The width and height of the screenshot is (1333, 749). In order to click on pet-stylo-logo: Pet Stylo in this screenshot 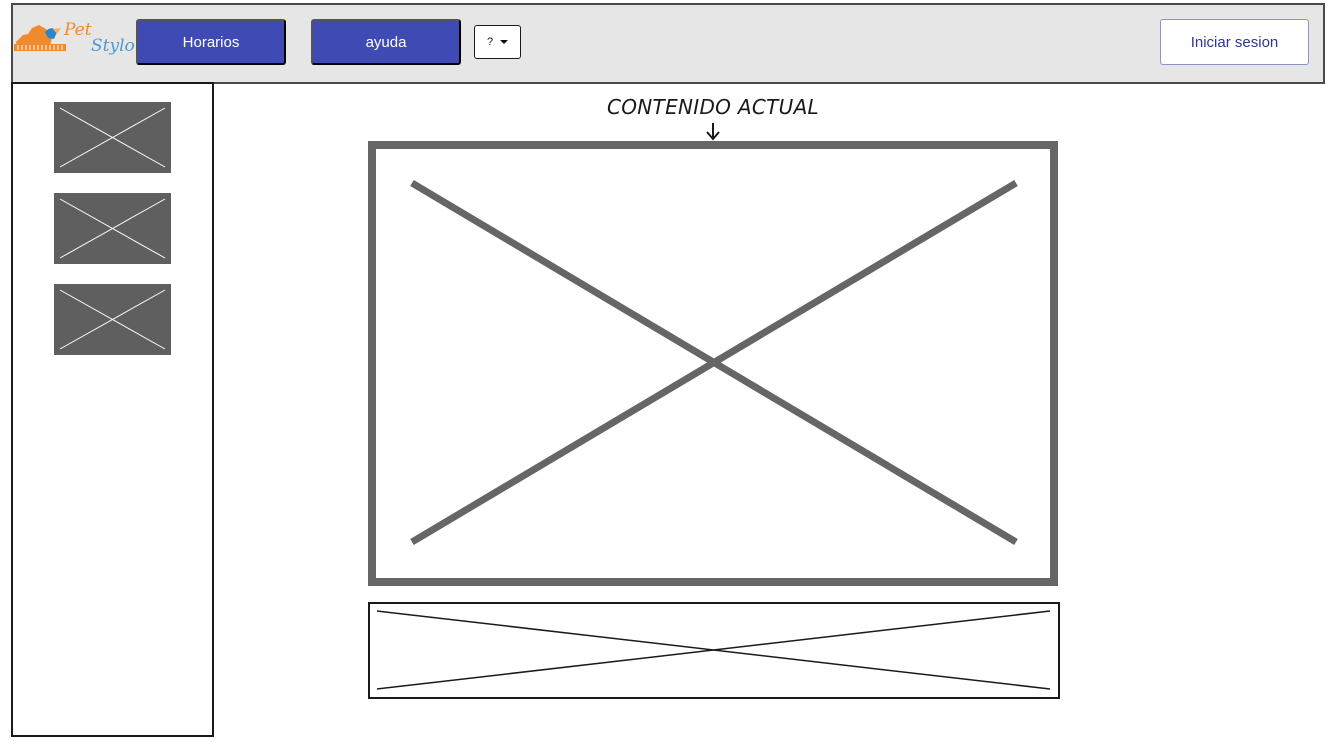, I will do `click(74, 39)`.